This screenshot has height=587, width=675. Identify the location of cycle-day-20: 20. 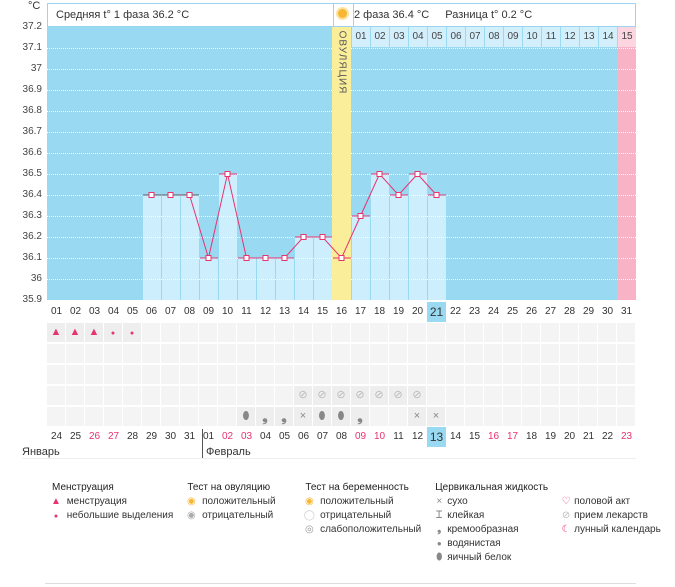
(417, 311).